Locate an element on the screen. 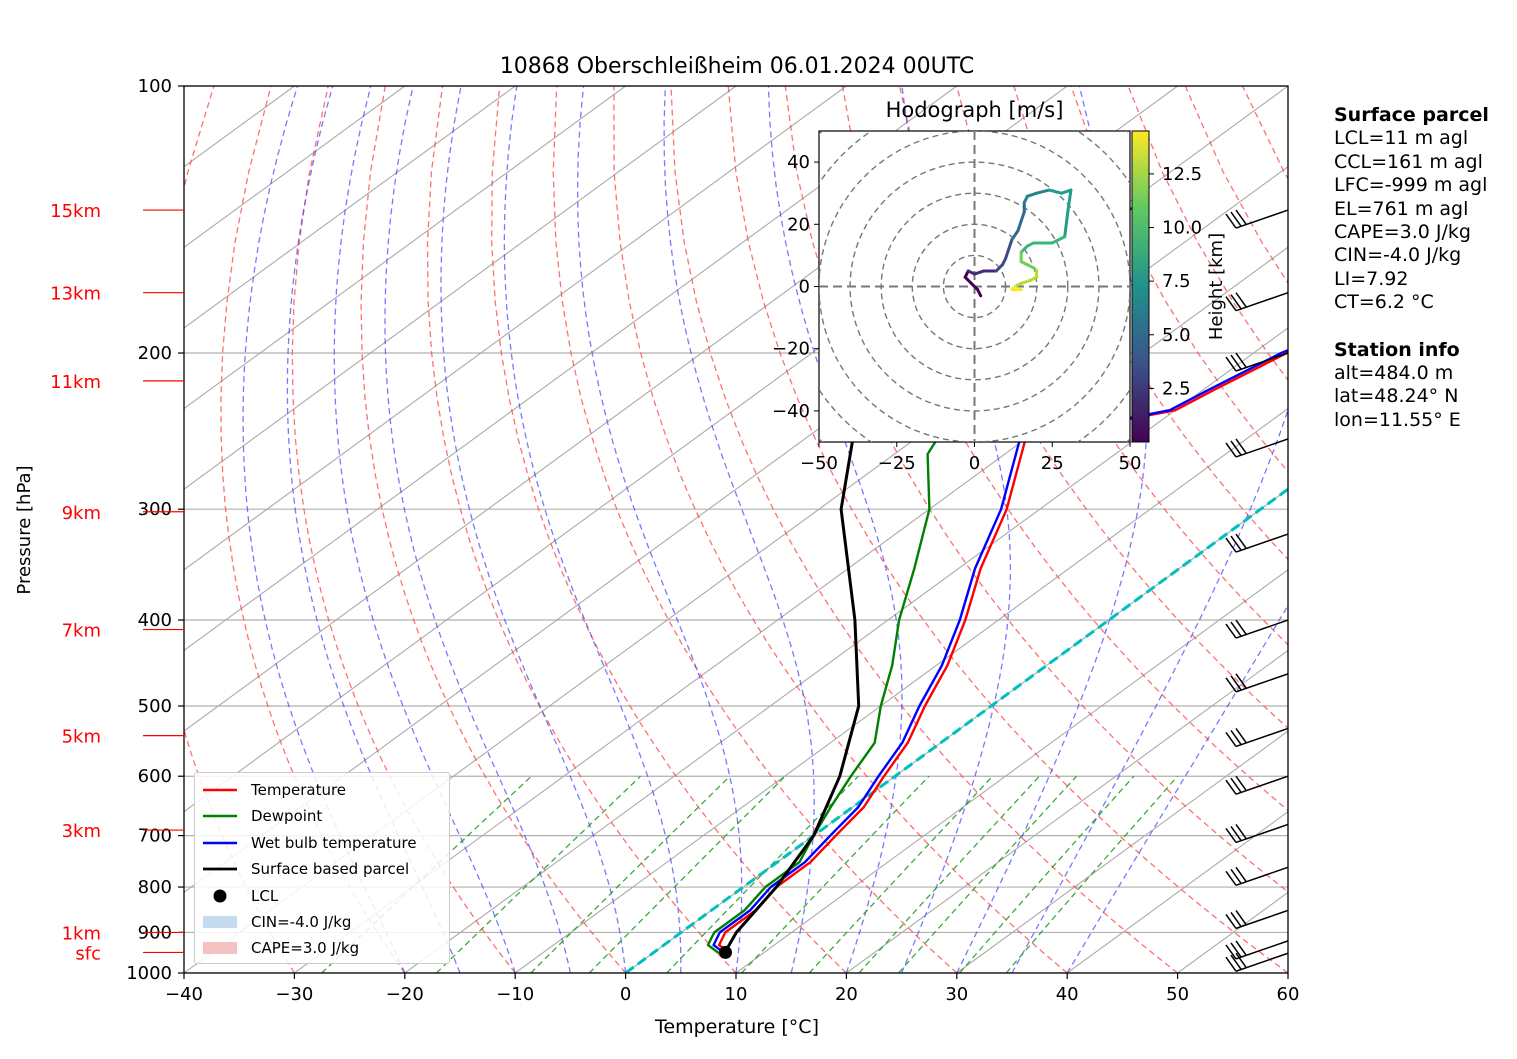 The image size is (1517, 1059). legend-swatch-cape is located at coordinates (220, 948).